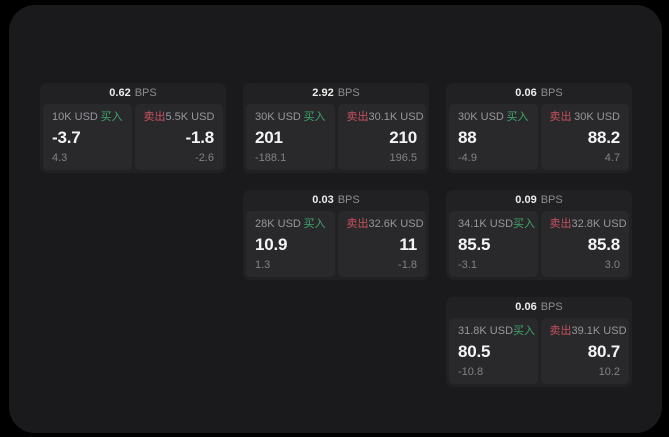 The height and width of the screenshot is (437, 669). Describe the element at coordinates (381, 244) in the screenshot. I see `sell-panel: 卖出 32.6K USD 11 -1.8` at that location.